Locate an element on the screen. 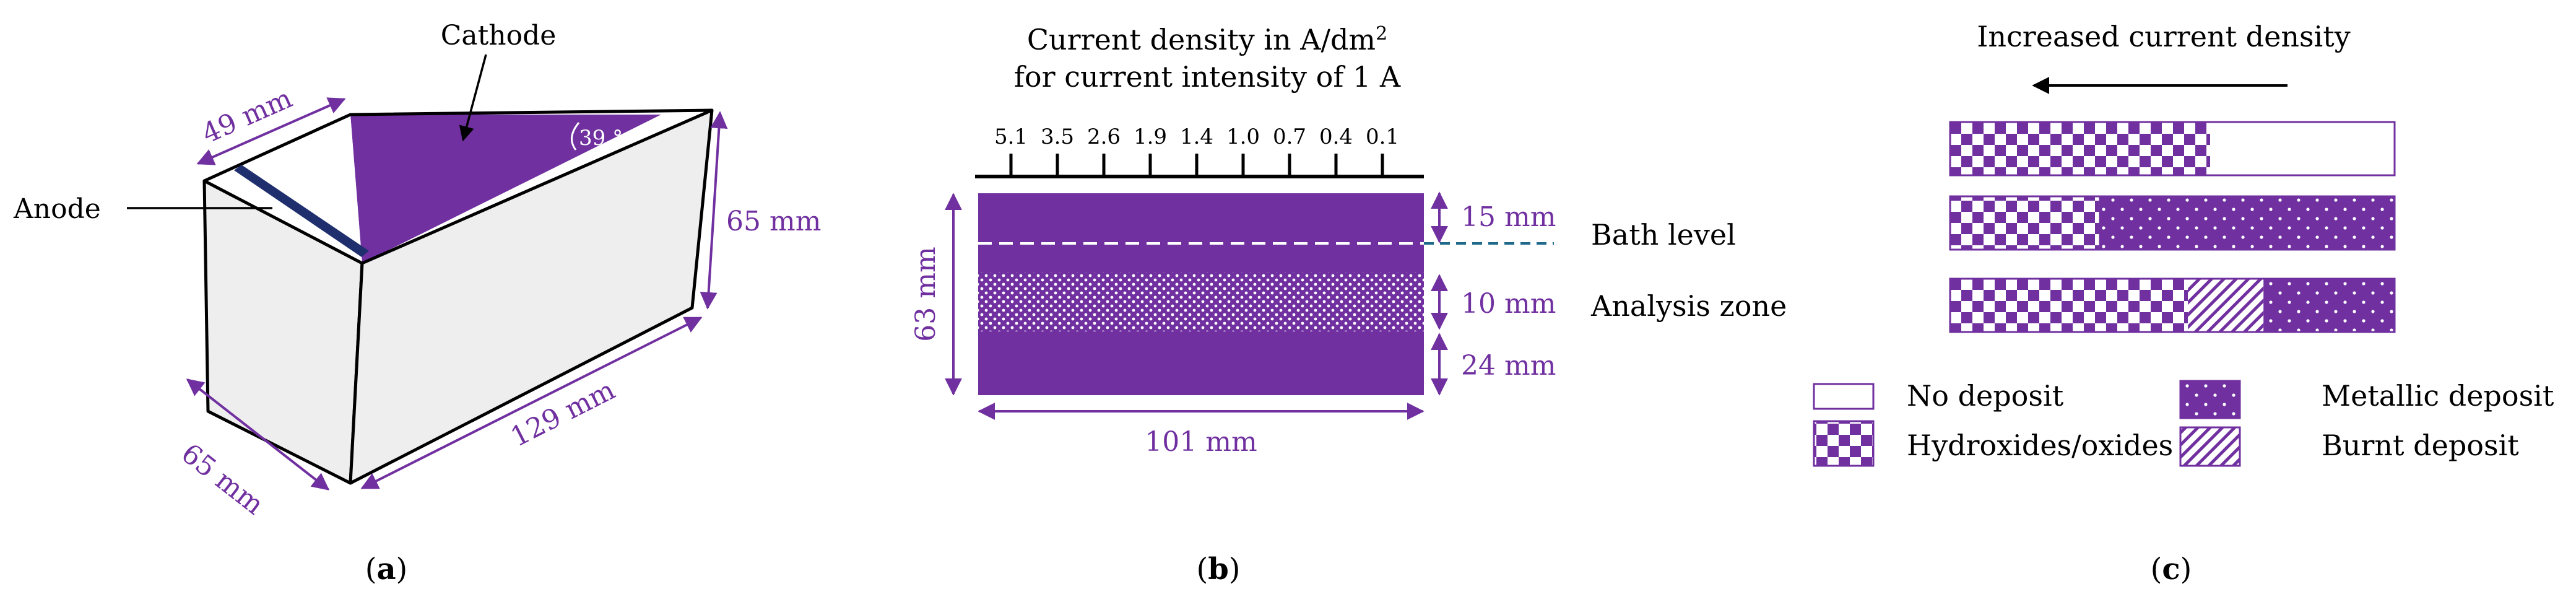  caption-a: (a) is located at coordinates (386, 569).